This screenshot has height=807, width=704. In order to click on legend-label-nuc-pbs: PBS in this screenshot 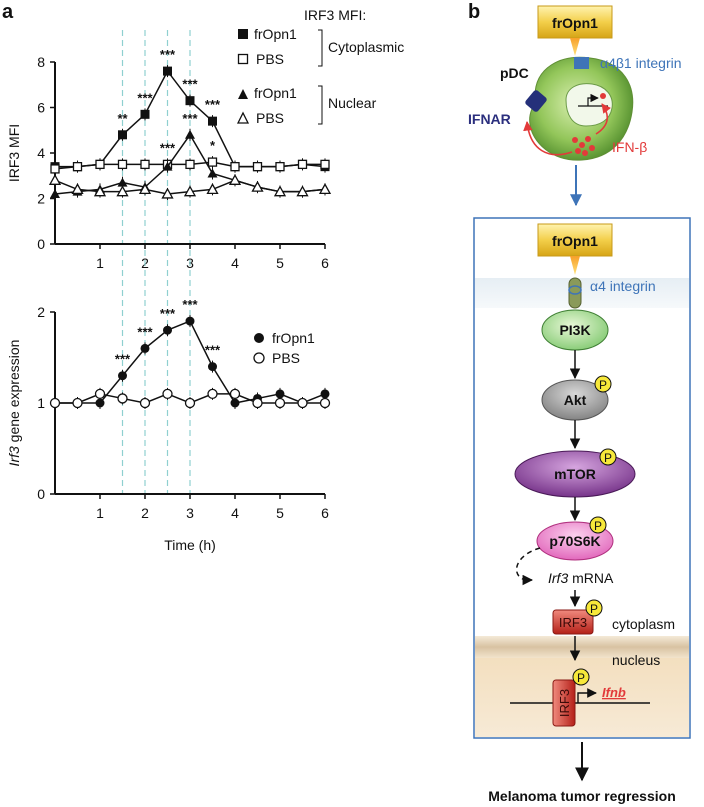, I will do `click(270, 118)`.